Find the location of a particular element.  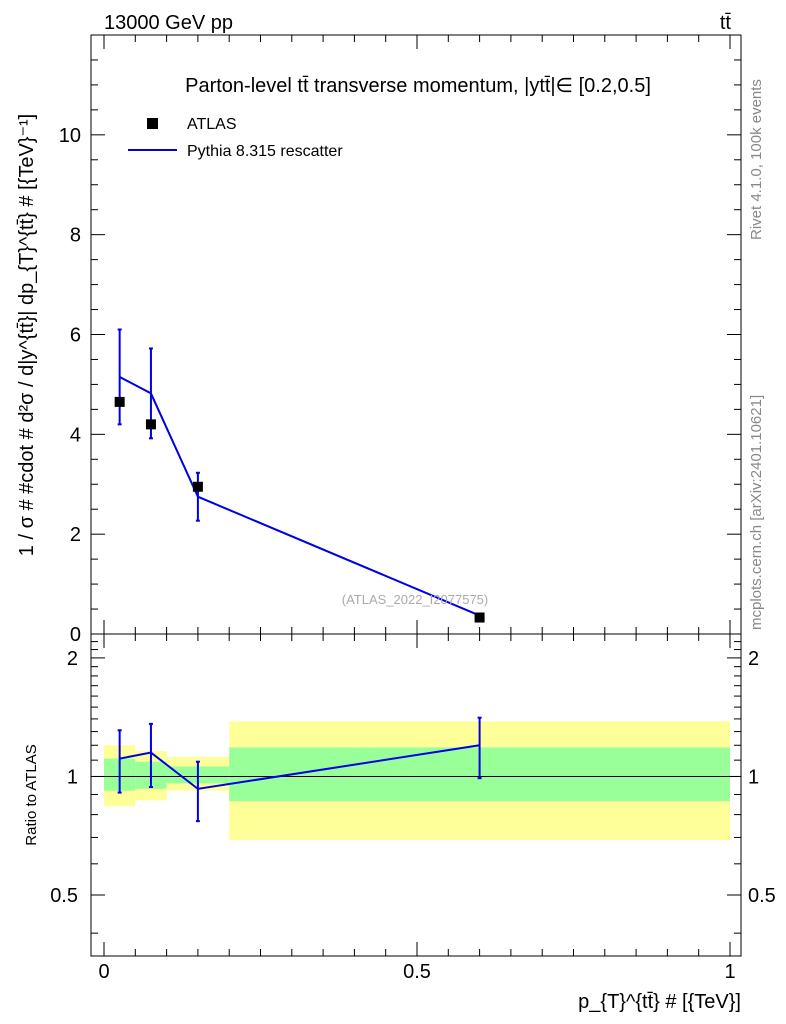

ratio-panel-marks is located at coordinates (416, 769).